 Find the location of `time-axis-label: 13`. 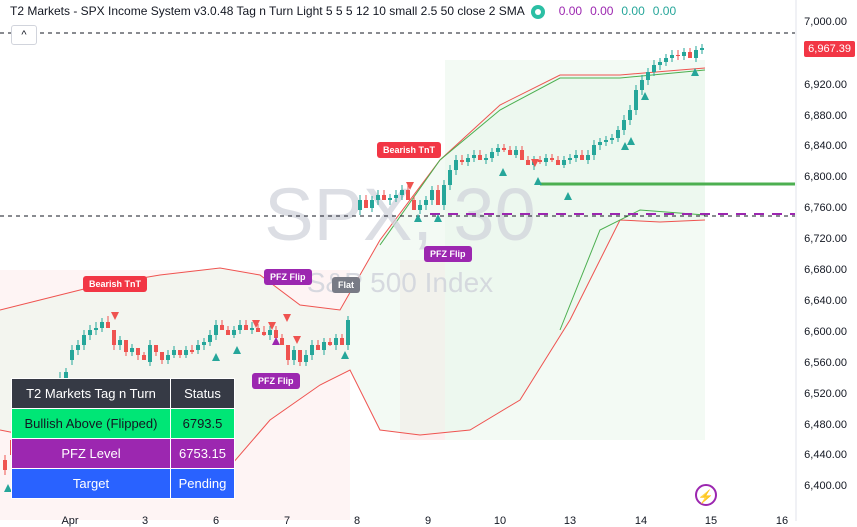

time-axis-label: 13 is located at coordinates (570, 521).